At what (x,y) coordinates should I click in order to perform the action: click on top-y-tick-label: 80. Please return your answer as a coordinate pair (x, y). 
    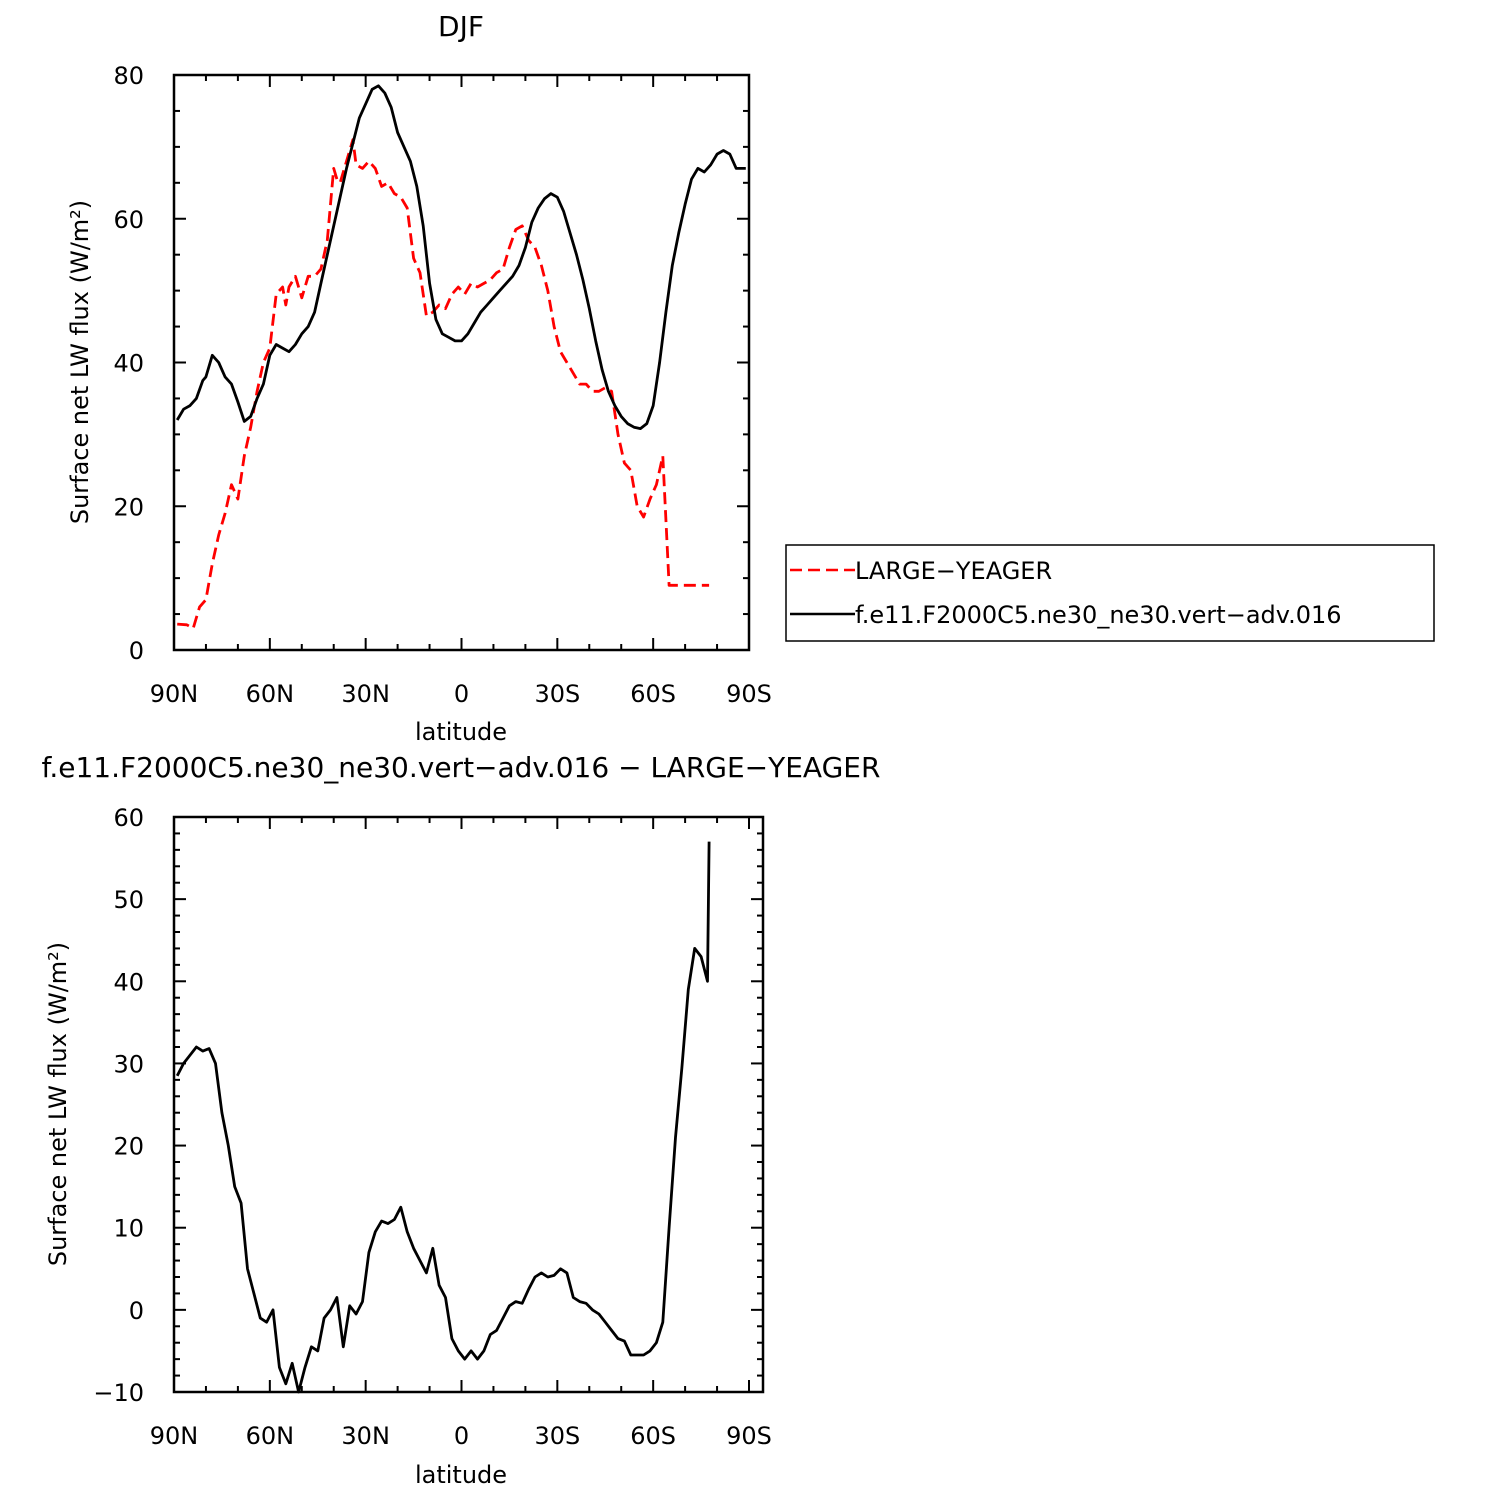
    Looking at the image, I should click on (128, 76).